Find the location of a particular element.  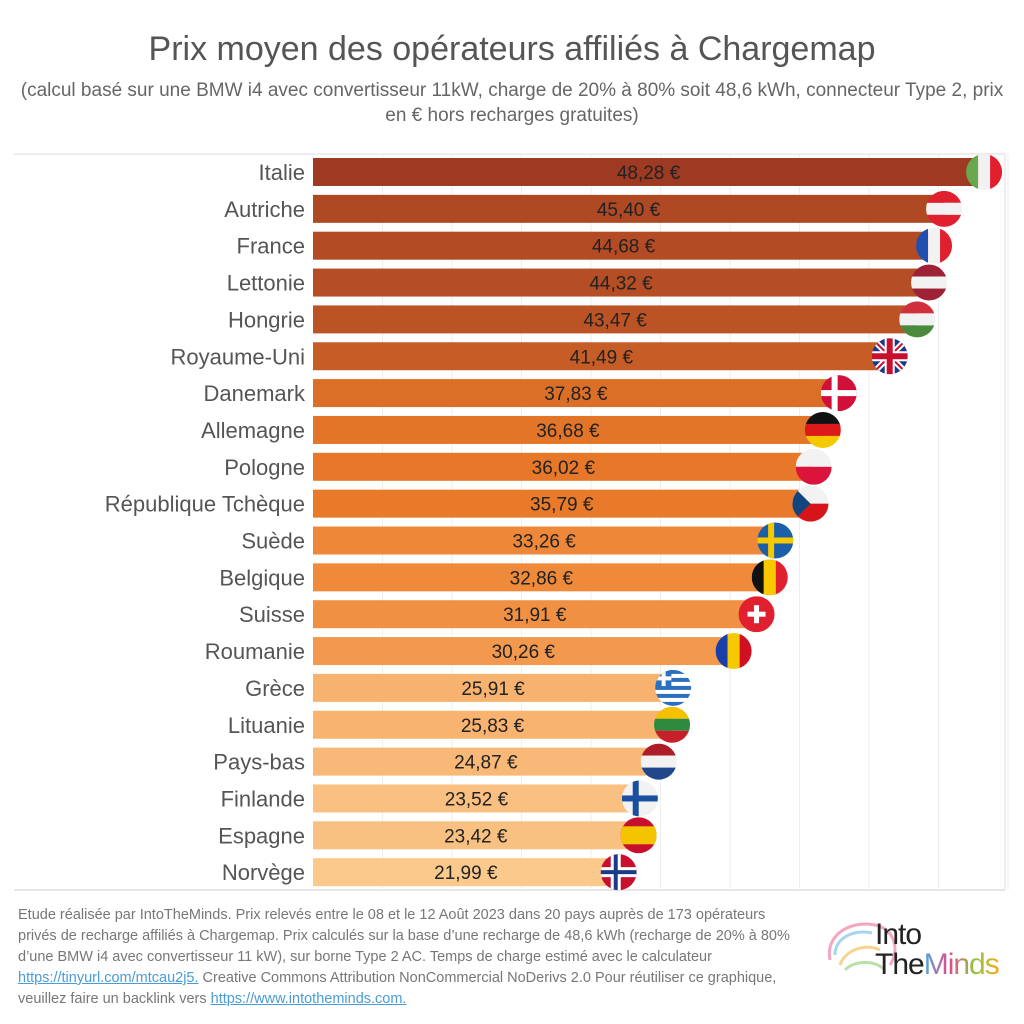

category-label: Hongrie is located at coordinates (266, 319).